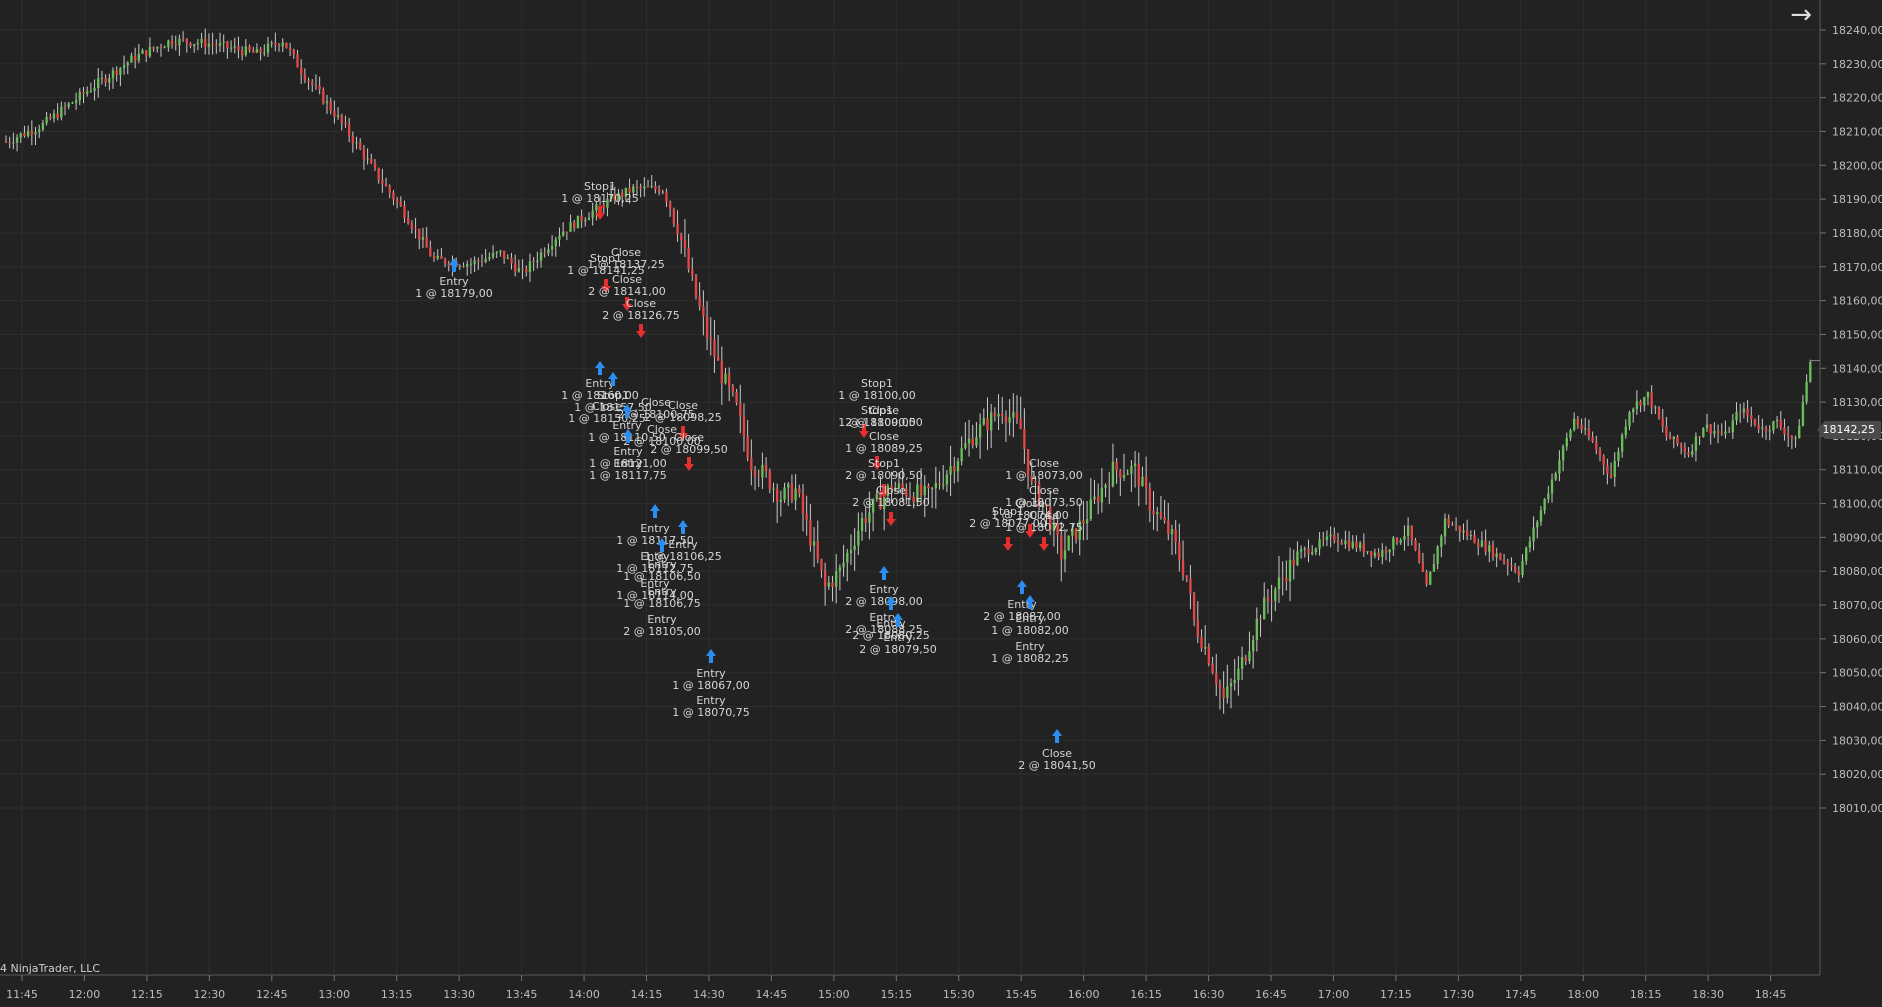 Image resolution: width=1882 pixels, height=1007 pixels. Describe the element at coordinates (682, 417) in the screenshot. I see `trade-price: 2 @ 18098,25` at that location.